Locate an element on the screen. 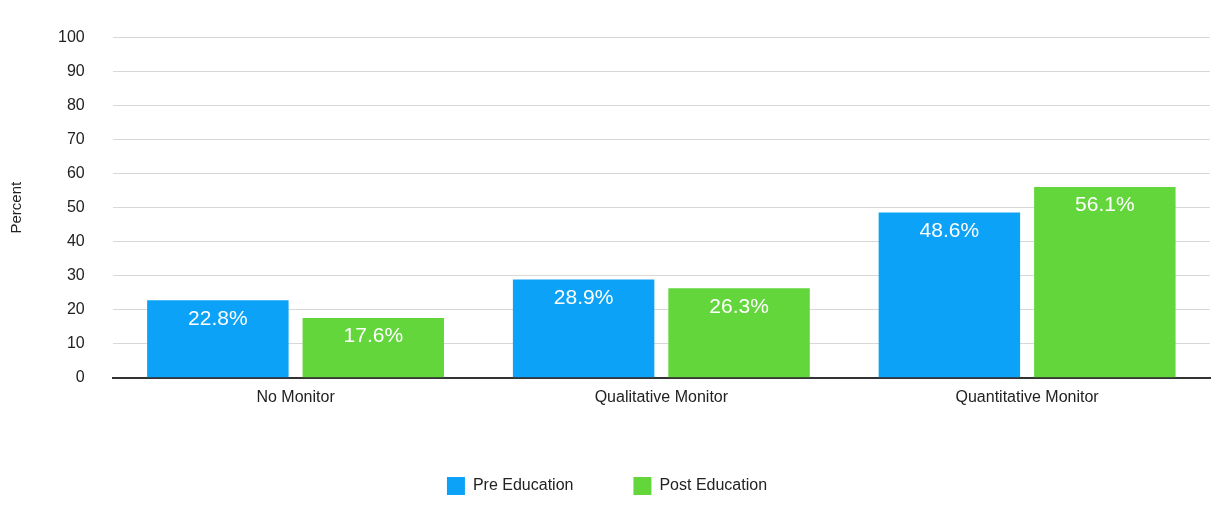 This screenshot has height=509, width=1222. y-tick-label: 40 is located at coordinates (75, 241).